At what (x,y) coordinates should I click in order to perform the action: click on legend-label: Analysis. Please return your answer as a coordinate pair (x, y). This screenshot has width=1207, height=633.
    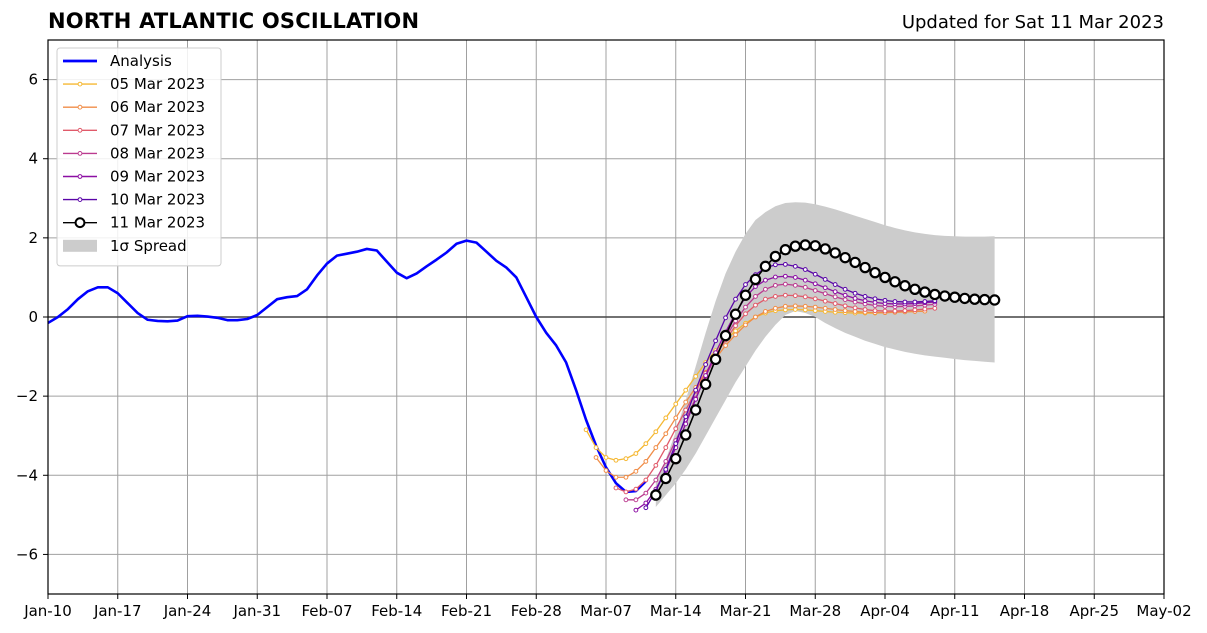
    Looking at the image, I should click on (141, 61).